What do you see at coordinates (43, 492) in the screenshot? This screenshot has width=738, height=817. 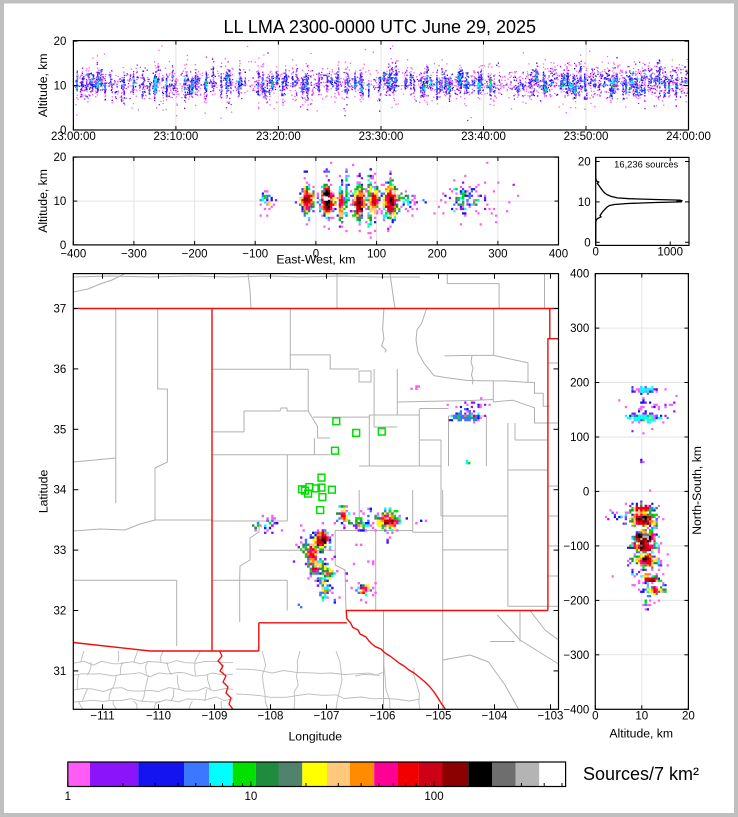 I see `svg-text: Latitude` at bounding box center [43, 492].